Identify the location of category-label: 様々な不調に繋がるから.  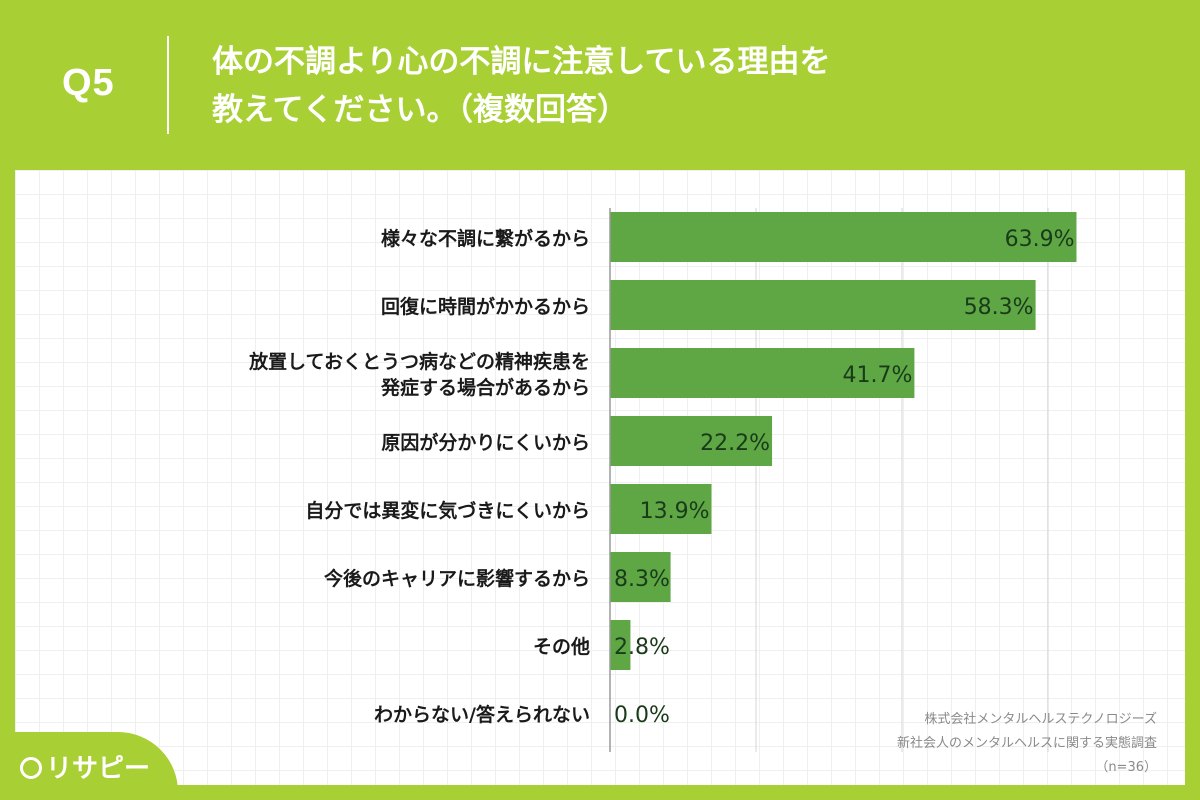
(485, 238).